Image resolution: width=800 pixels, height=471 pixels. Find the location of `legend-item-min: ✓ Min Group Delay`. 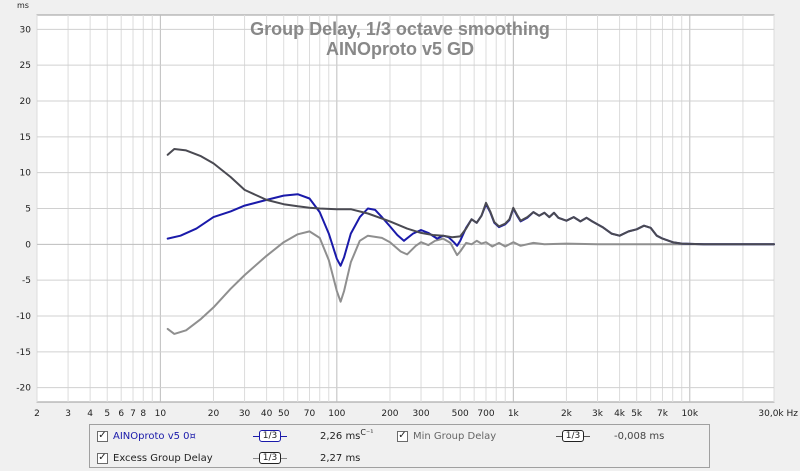

legend-item-min: ✓ Min Group Delay is located at coordinates (446, 436).